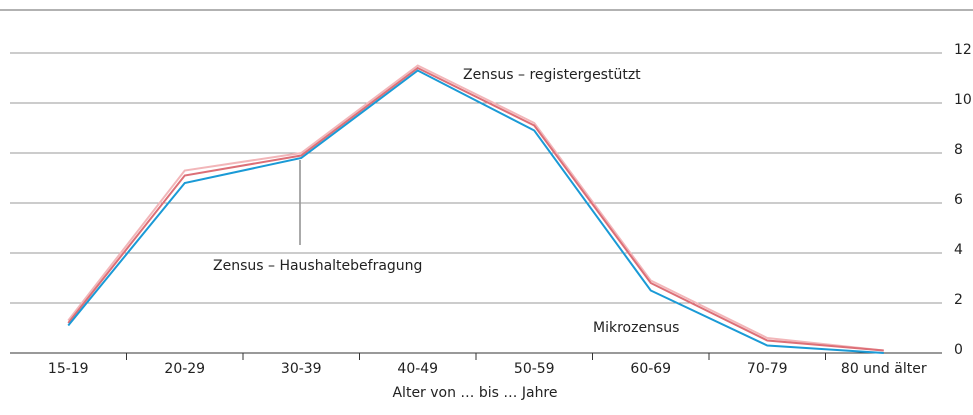 Image resolution: width=973 pixels, height=415 pixels. What do you see at coordinates (958, 200) in the screenshot?
I see `y-tick-label: 6` at bounding box center [958, 200].